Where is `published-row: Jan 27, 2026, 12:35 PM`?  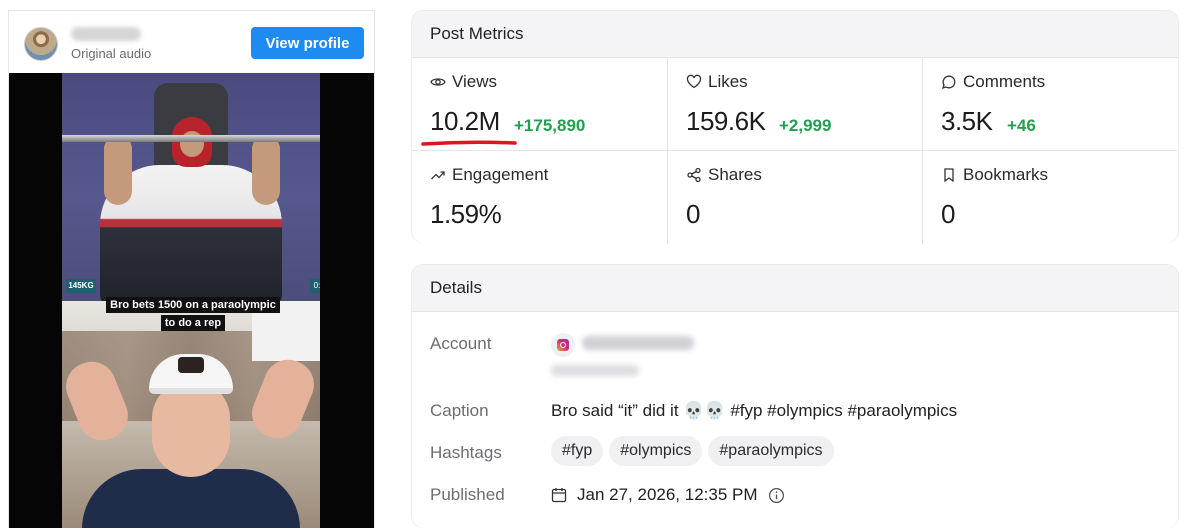
published-row: Jan 27, 2026, 12:35 PM is located at coordinates (668, 495).